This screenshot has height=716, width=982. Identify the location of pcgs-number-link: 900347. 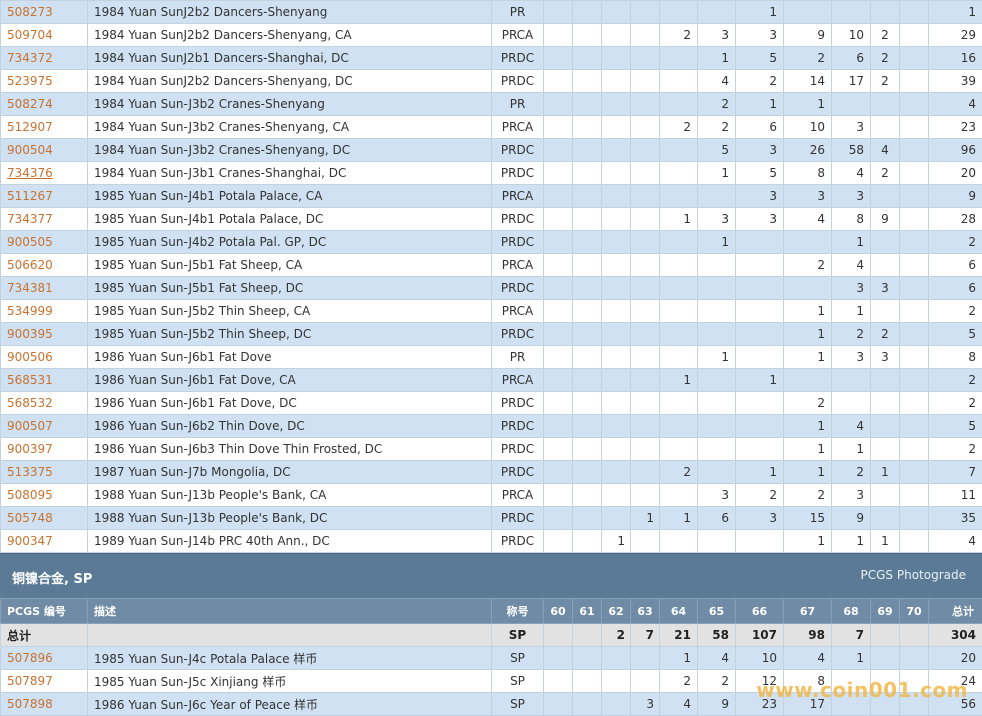
(44, 541).